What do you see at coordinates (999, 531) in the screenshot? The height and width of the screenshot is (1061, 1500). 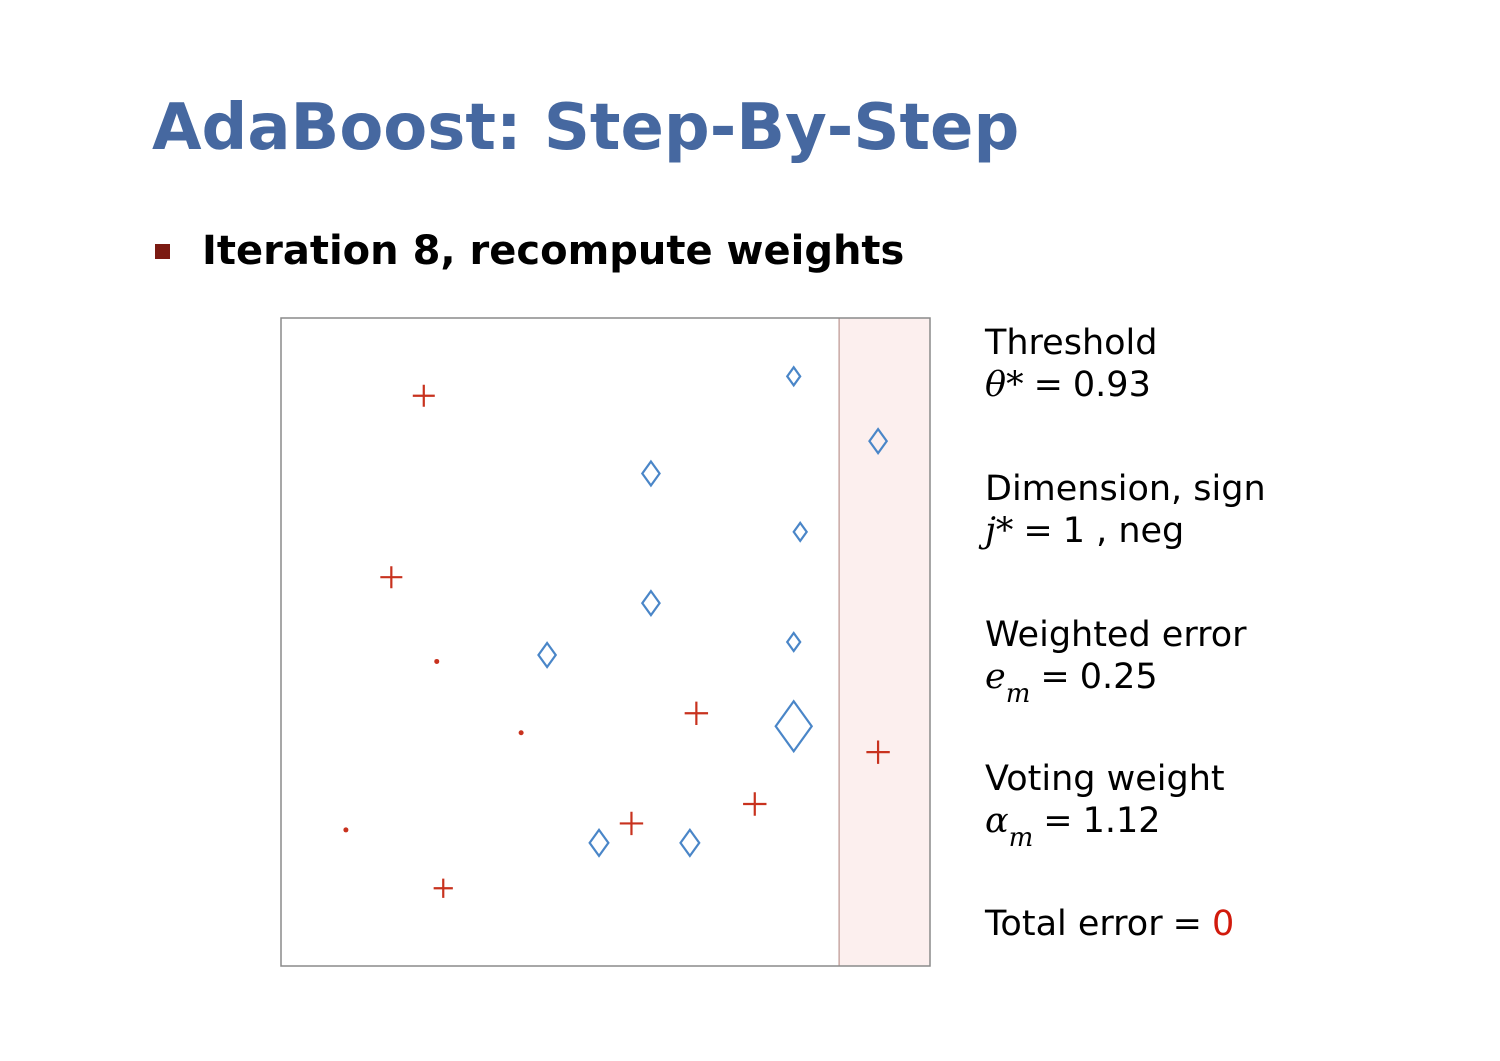 I see `dimension-symbol: j*` at bounding box center [999, 531].